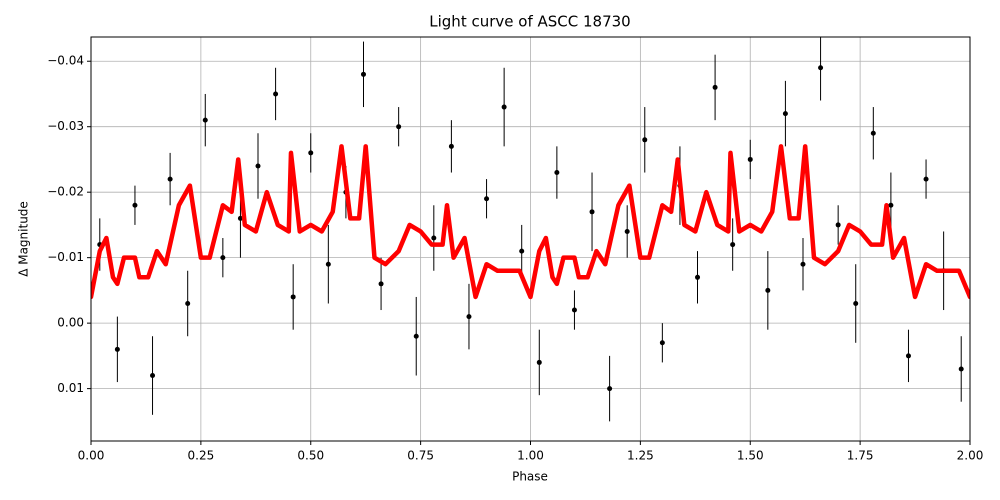 The image size is (1000, 500). What do you see at coordinates (310, 456) in the screenshot?
I see `x-tick-label: 0.50` at bounding box center [310, 456].